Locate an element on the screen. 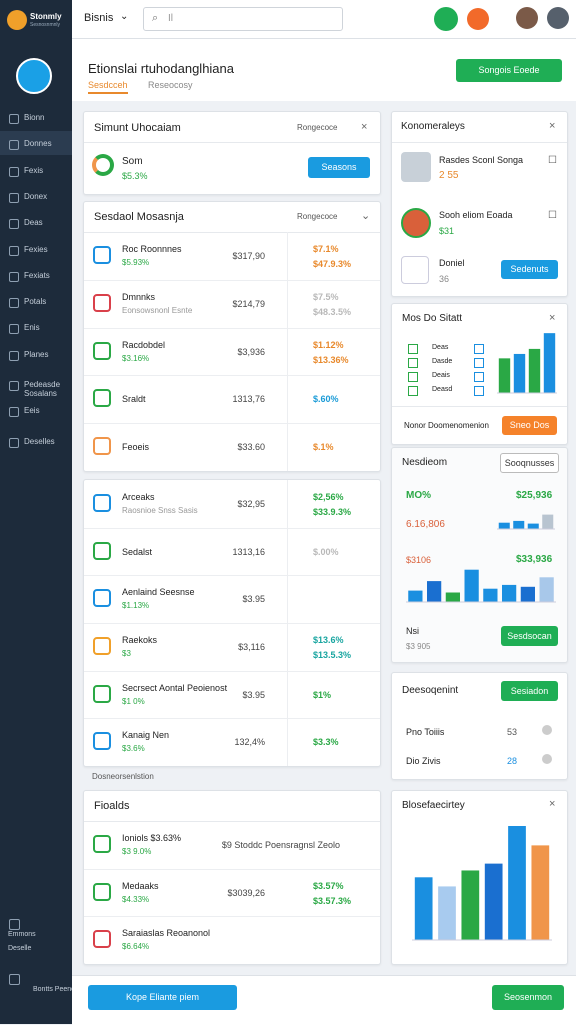 Image resolution: width=576 pixels, height=1025 pixels. button: Sneo Dos is located at coordinates (529, 425).